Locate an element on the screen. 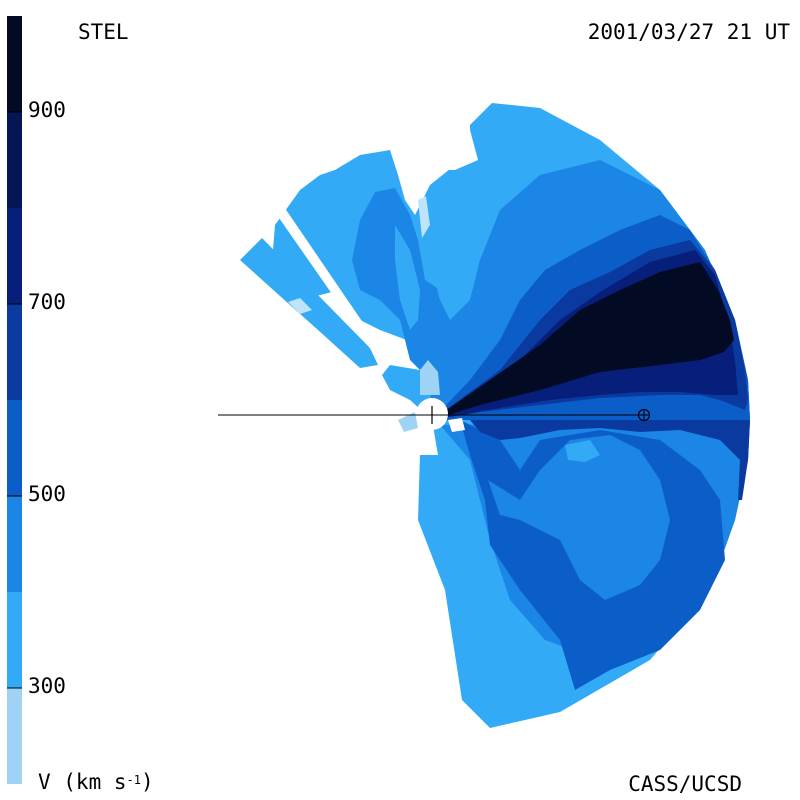 Image resolution: width=800 pixels, height=800 pixels. south-medium-patch is located at coordinates (579, 517).